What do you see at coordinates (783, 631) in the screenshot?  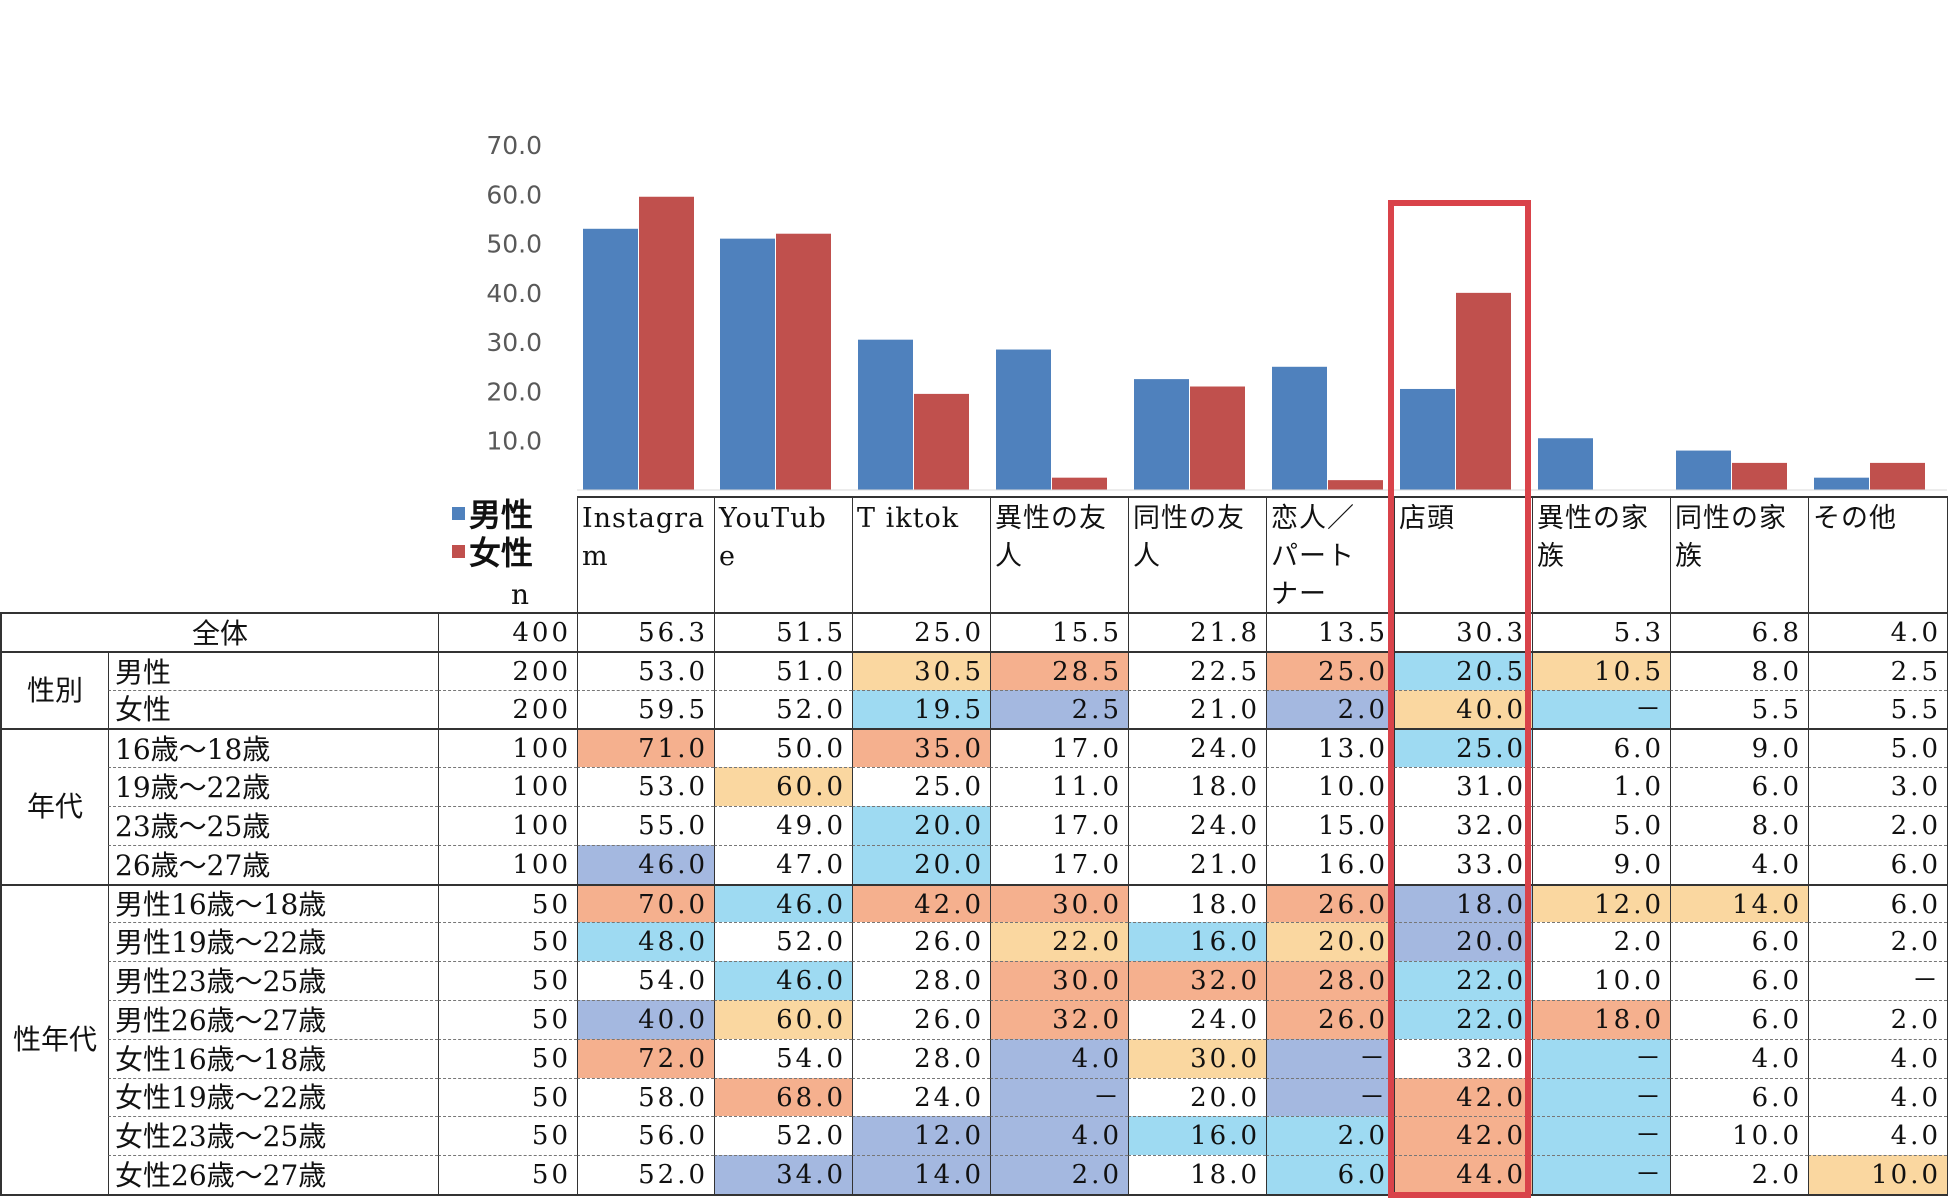 I see `value-cell: 51.5` at bounding box center [783, 631].